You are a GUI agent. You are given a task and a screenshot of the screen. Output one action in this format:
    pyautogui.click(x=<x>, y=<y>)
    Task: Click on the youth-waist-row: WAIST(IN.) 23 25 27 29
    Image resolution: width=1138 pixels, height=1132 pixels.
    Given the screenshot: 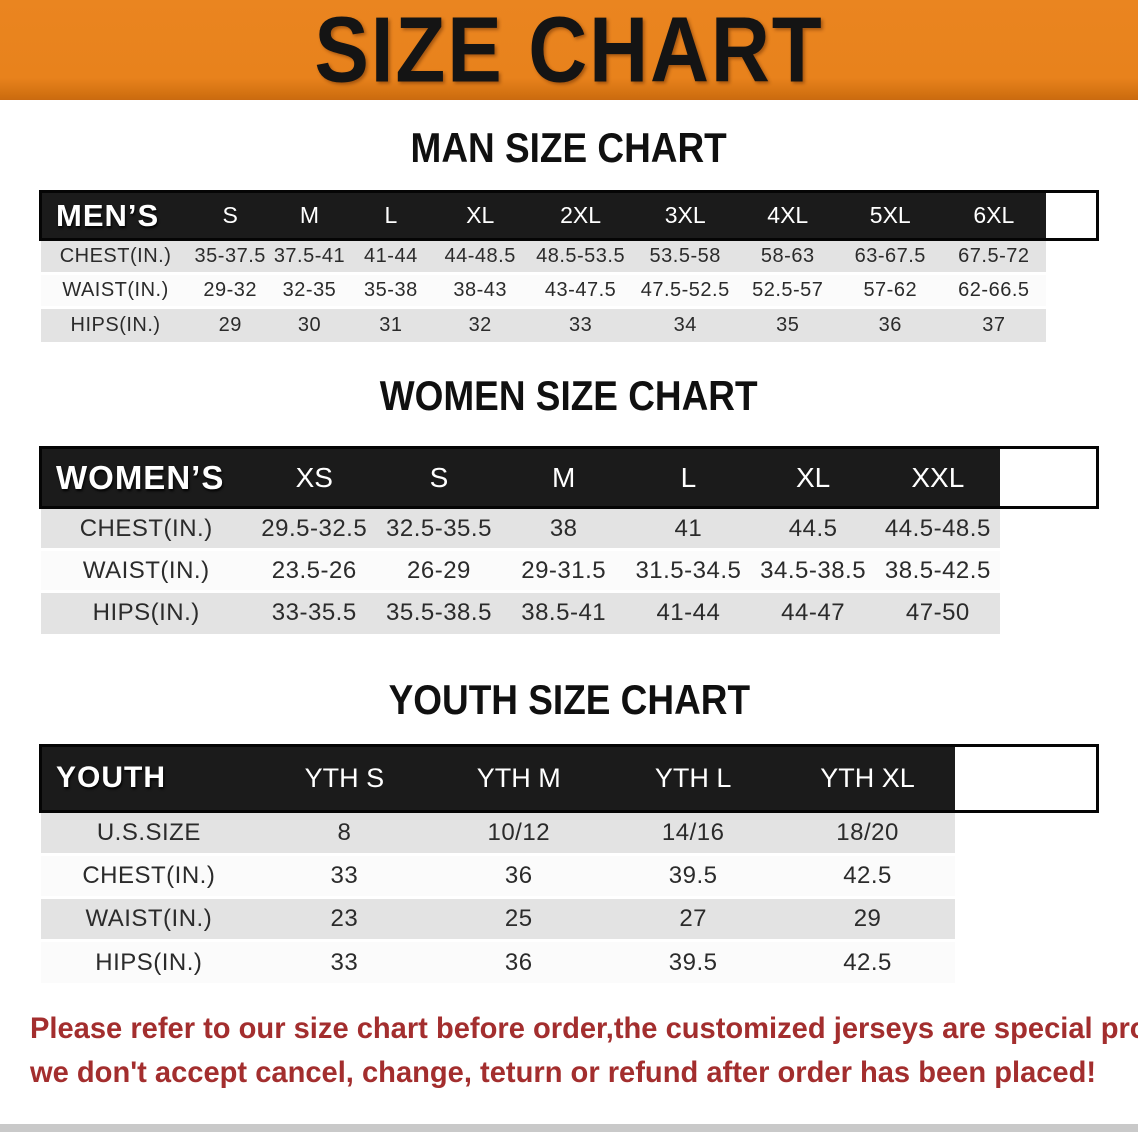 What is the action you would take?
    pyautogui.click(x=569, y=919)
    